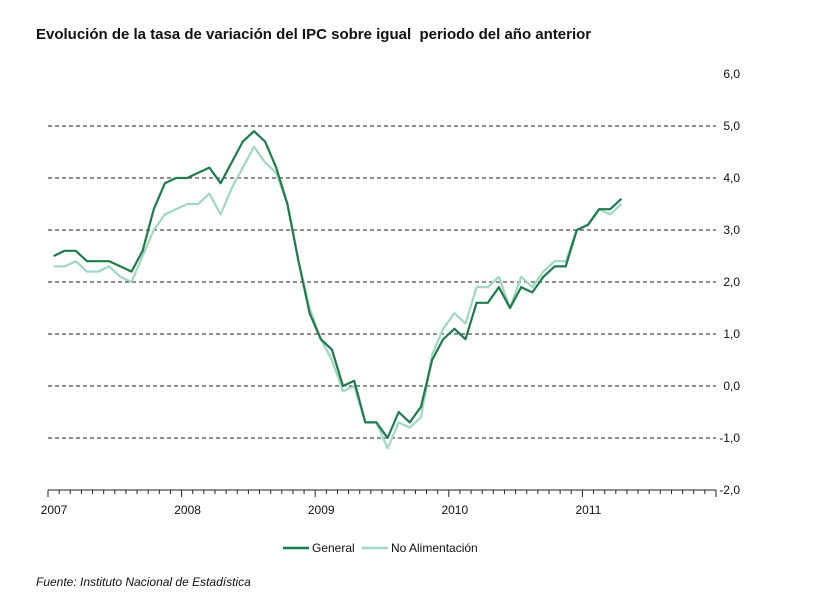  I want to click on x-tick-label: 2011, so click(588, 510).